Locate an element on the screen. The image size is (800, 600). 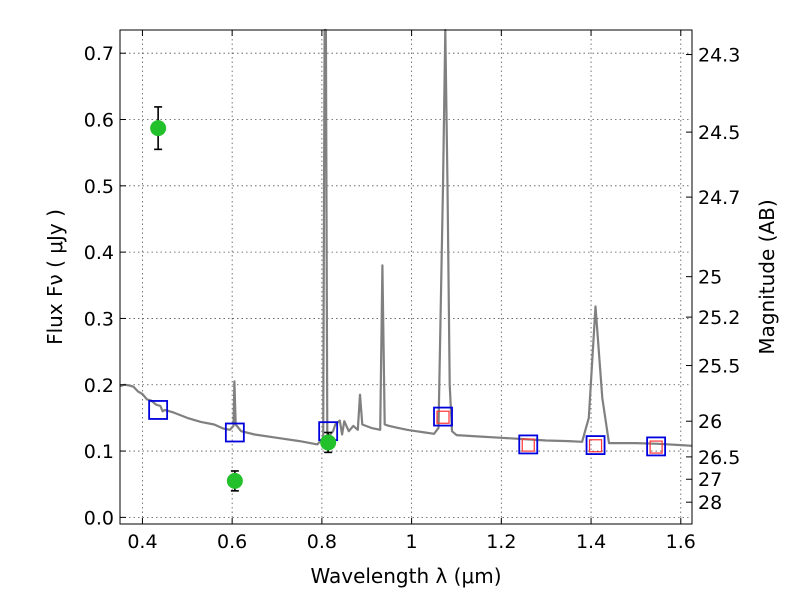
magnitude-tick-label: 26.5 is located at coordinates (719, 458).